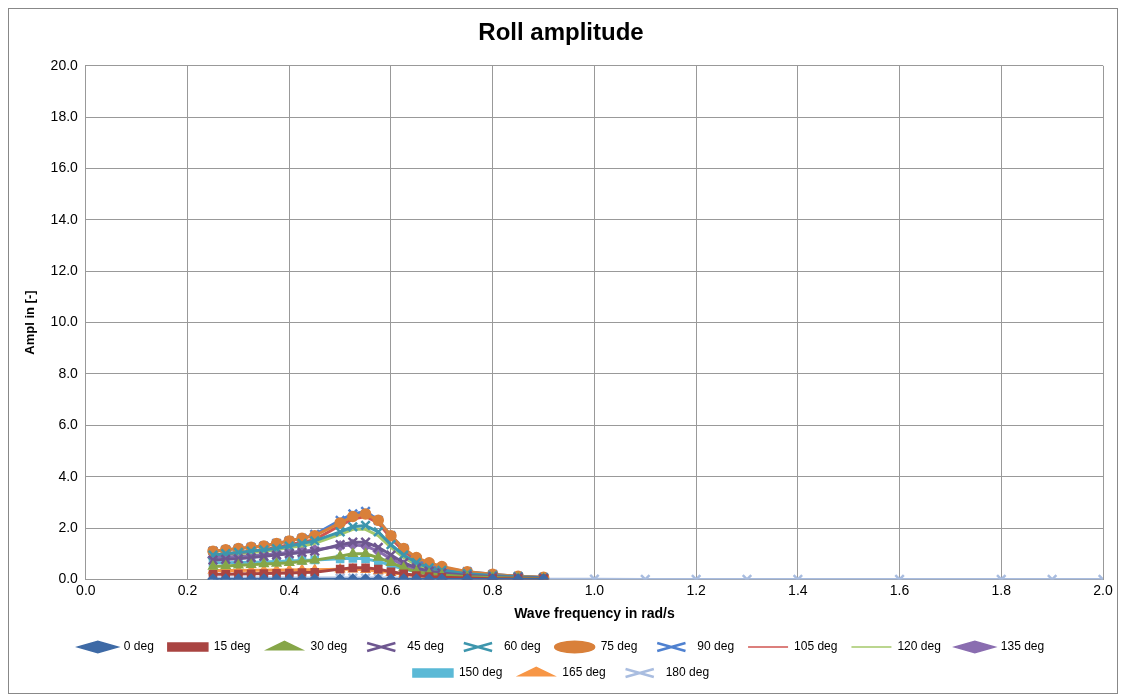  What do you see at coordinates (687, 672) in the screenshot?
I see `legend-label: 180 deg` at bounding box center [687, 672].